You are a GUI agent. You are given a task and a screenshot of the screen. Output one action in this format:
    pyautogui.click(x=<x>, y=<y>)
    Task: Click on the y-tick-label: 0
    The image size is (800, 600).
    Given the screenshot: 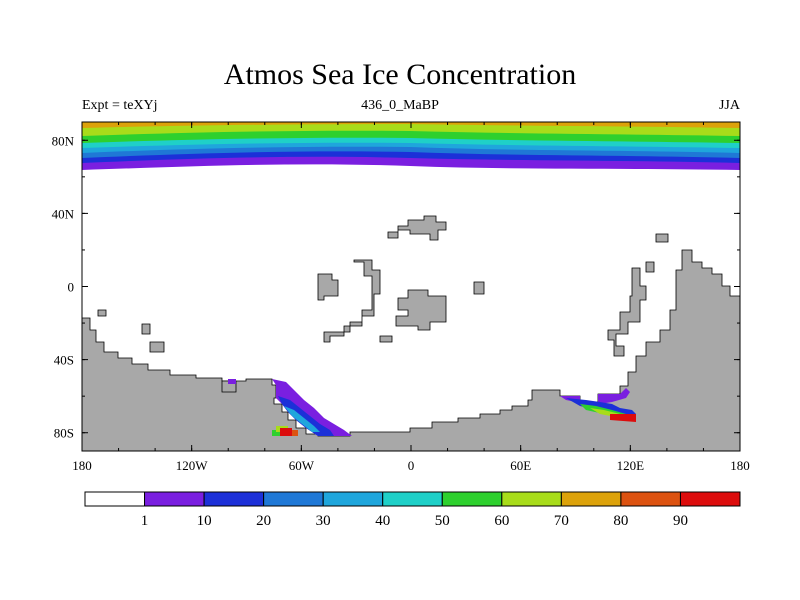 What is the action you would take?
    pyautogui.click(x=71, y=287)
    